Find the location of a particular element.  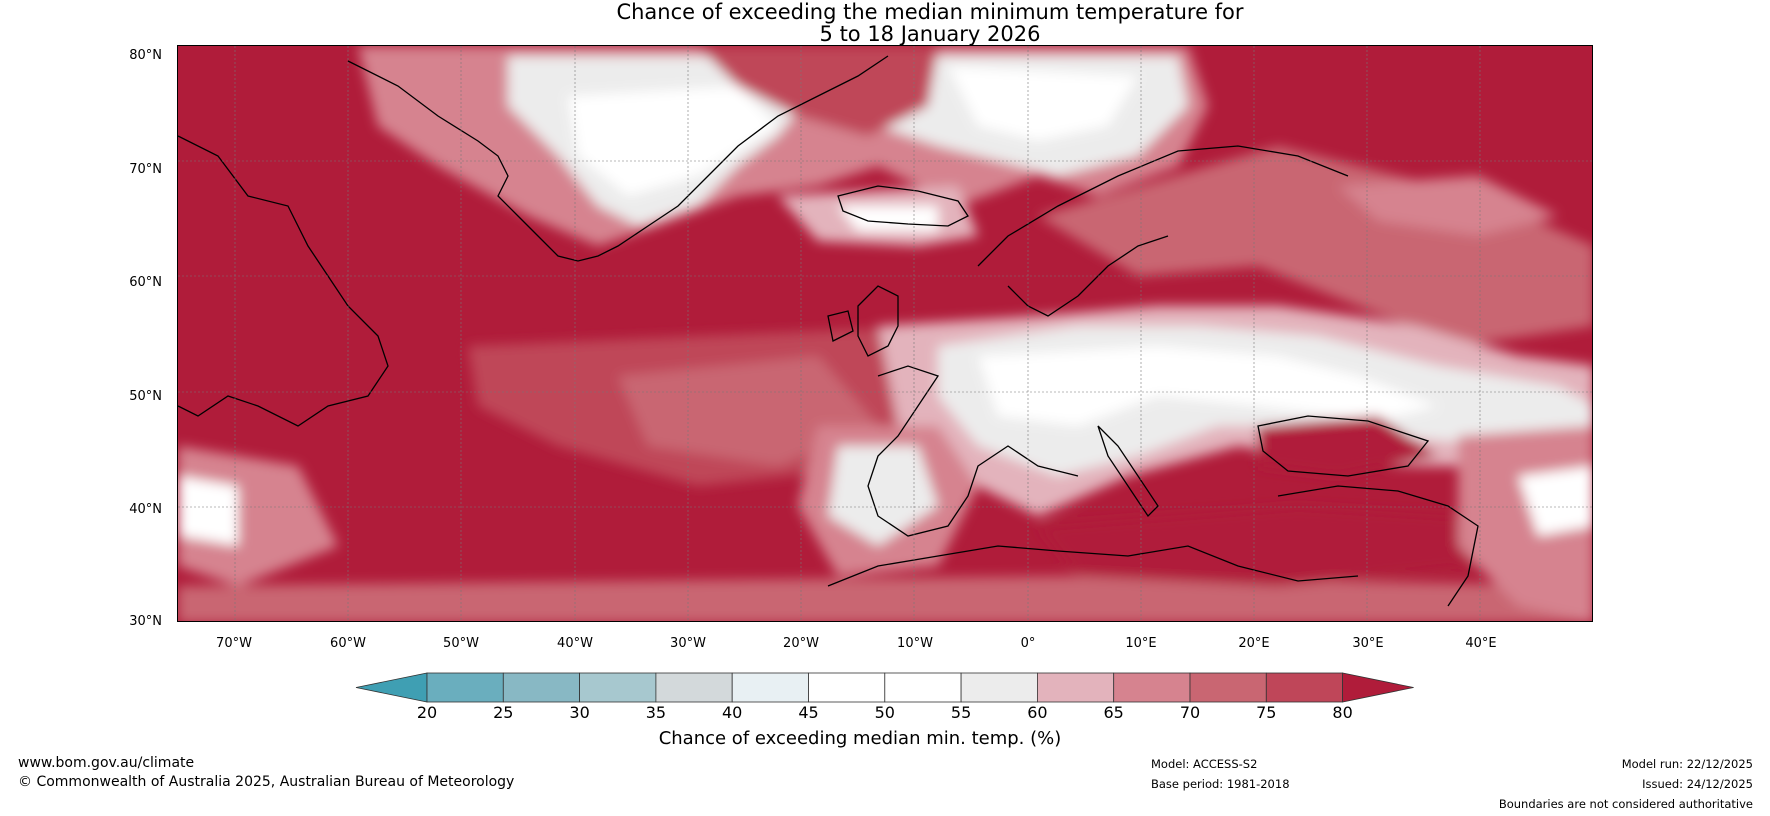

lon-tick-60w: 60°W is located at coordinates (348, 643).